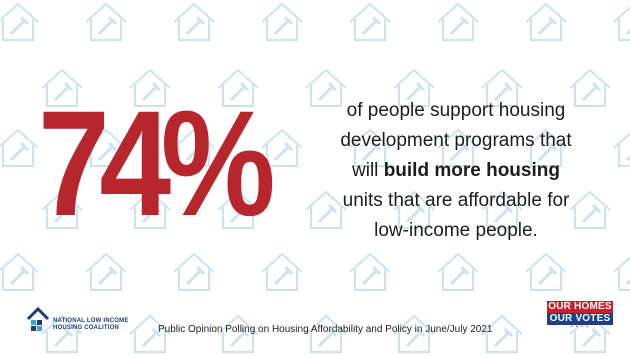 The image size is (630, 356). What do you see at coordinates (580, 319) in the screenshot?
I see `badge-line-2: OUR VOTES` at bounding box center [580, 319].